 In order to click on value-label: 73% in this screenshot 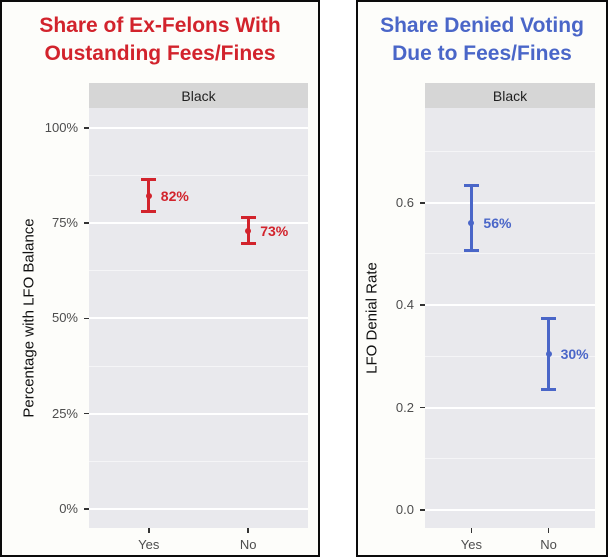, I will do `click(274, 230)`.